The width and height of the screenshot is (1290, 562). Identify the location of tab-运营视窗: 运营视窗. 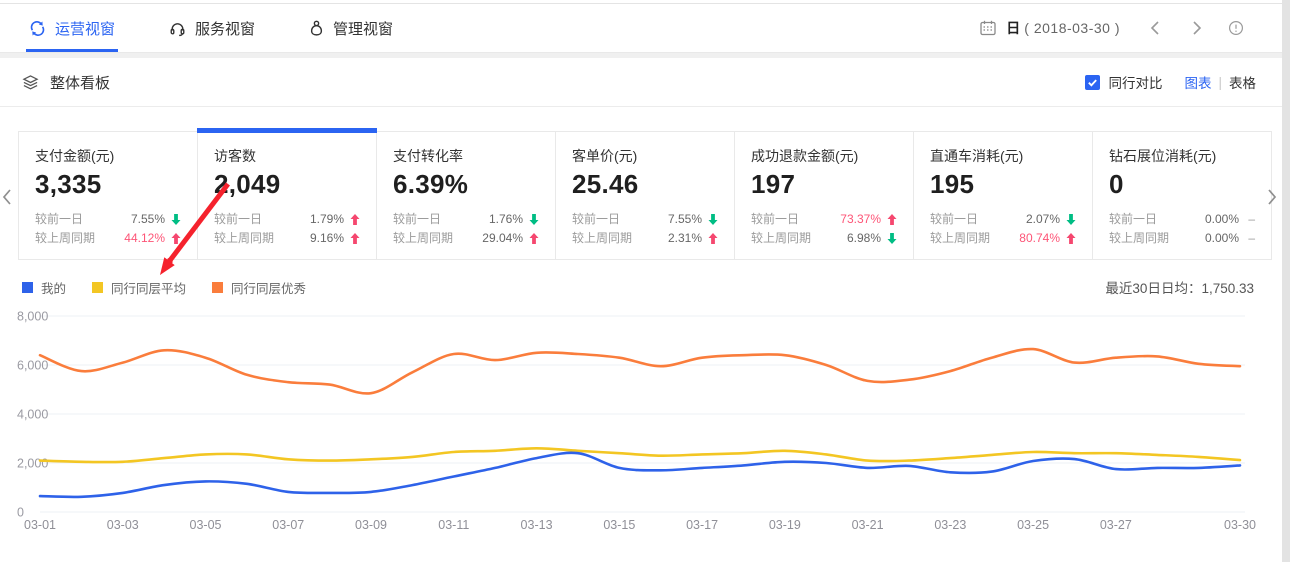
(72, 28).